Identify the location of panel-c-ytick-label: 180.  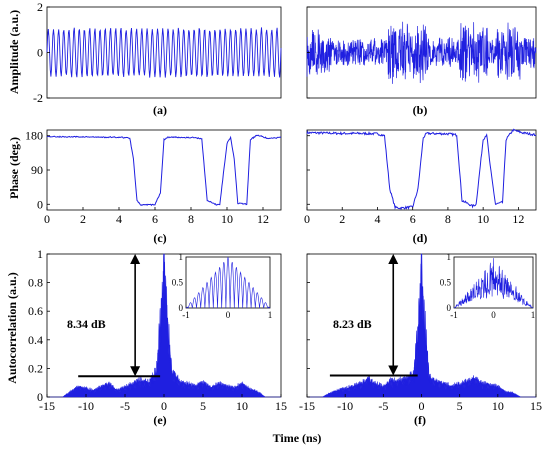
(34, 136).